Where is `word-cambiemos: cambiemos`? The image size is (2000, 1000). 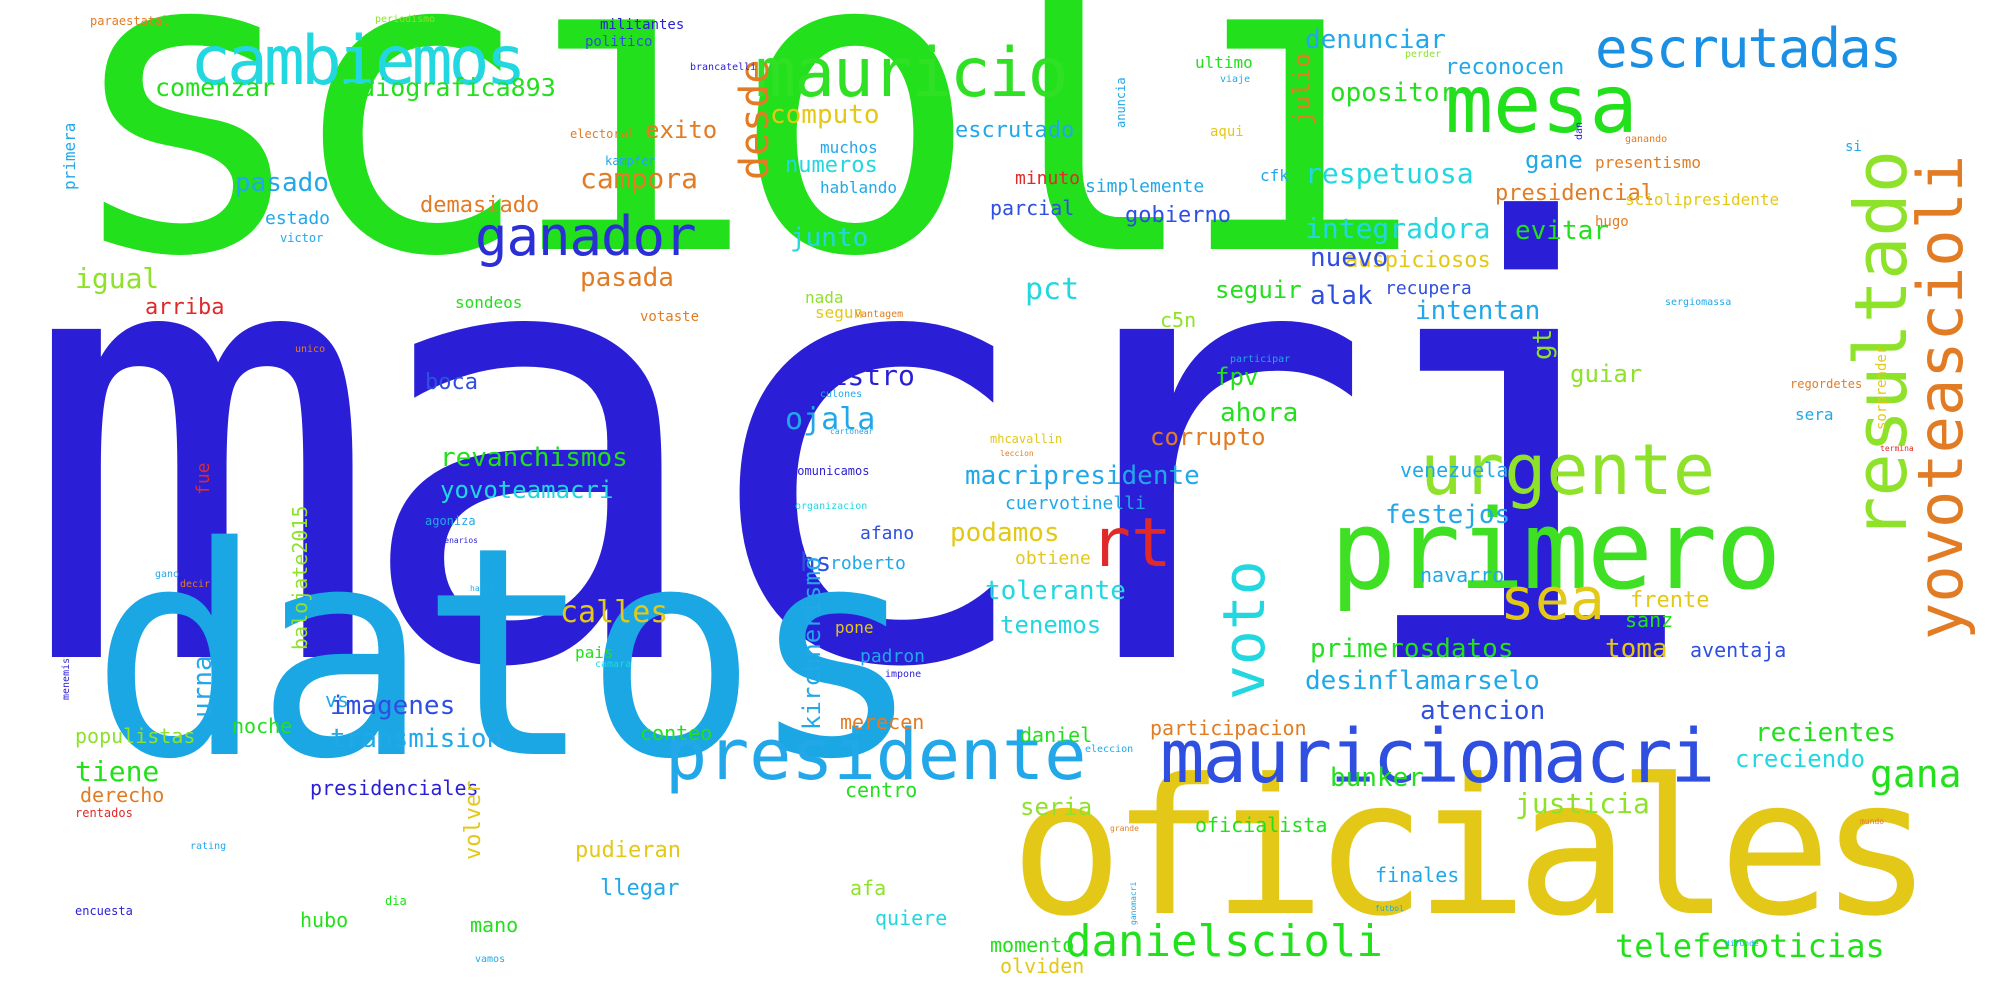
word-cambiemos: cambiemos is located at coordinates (358, 61).